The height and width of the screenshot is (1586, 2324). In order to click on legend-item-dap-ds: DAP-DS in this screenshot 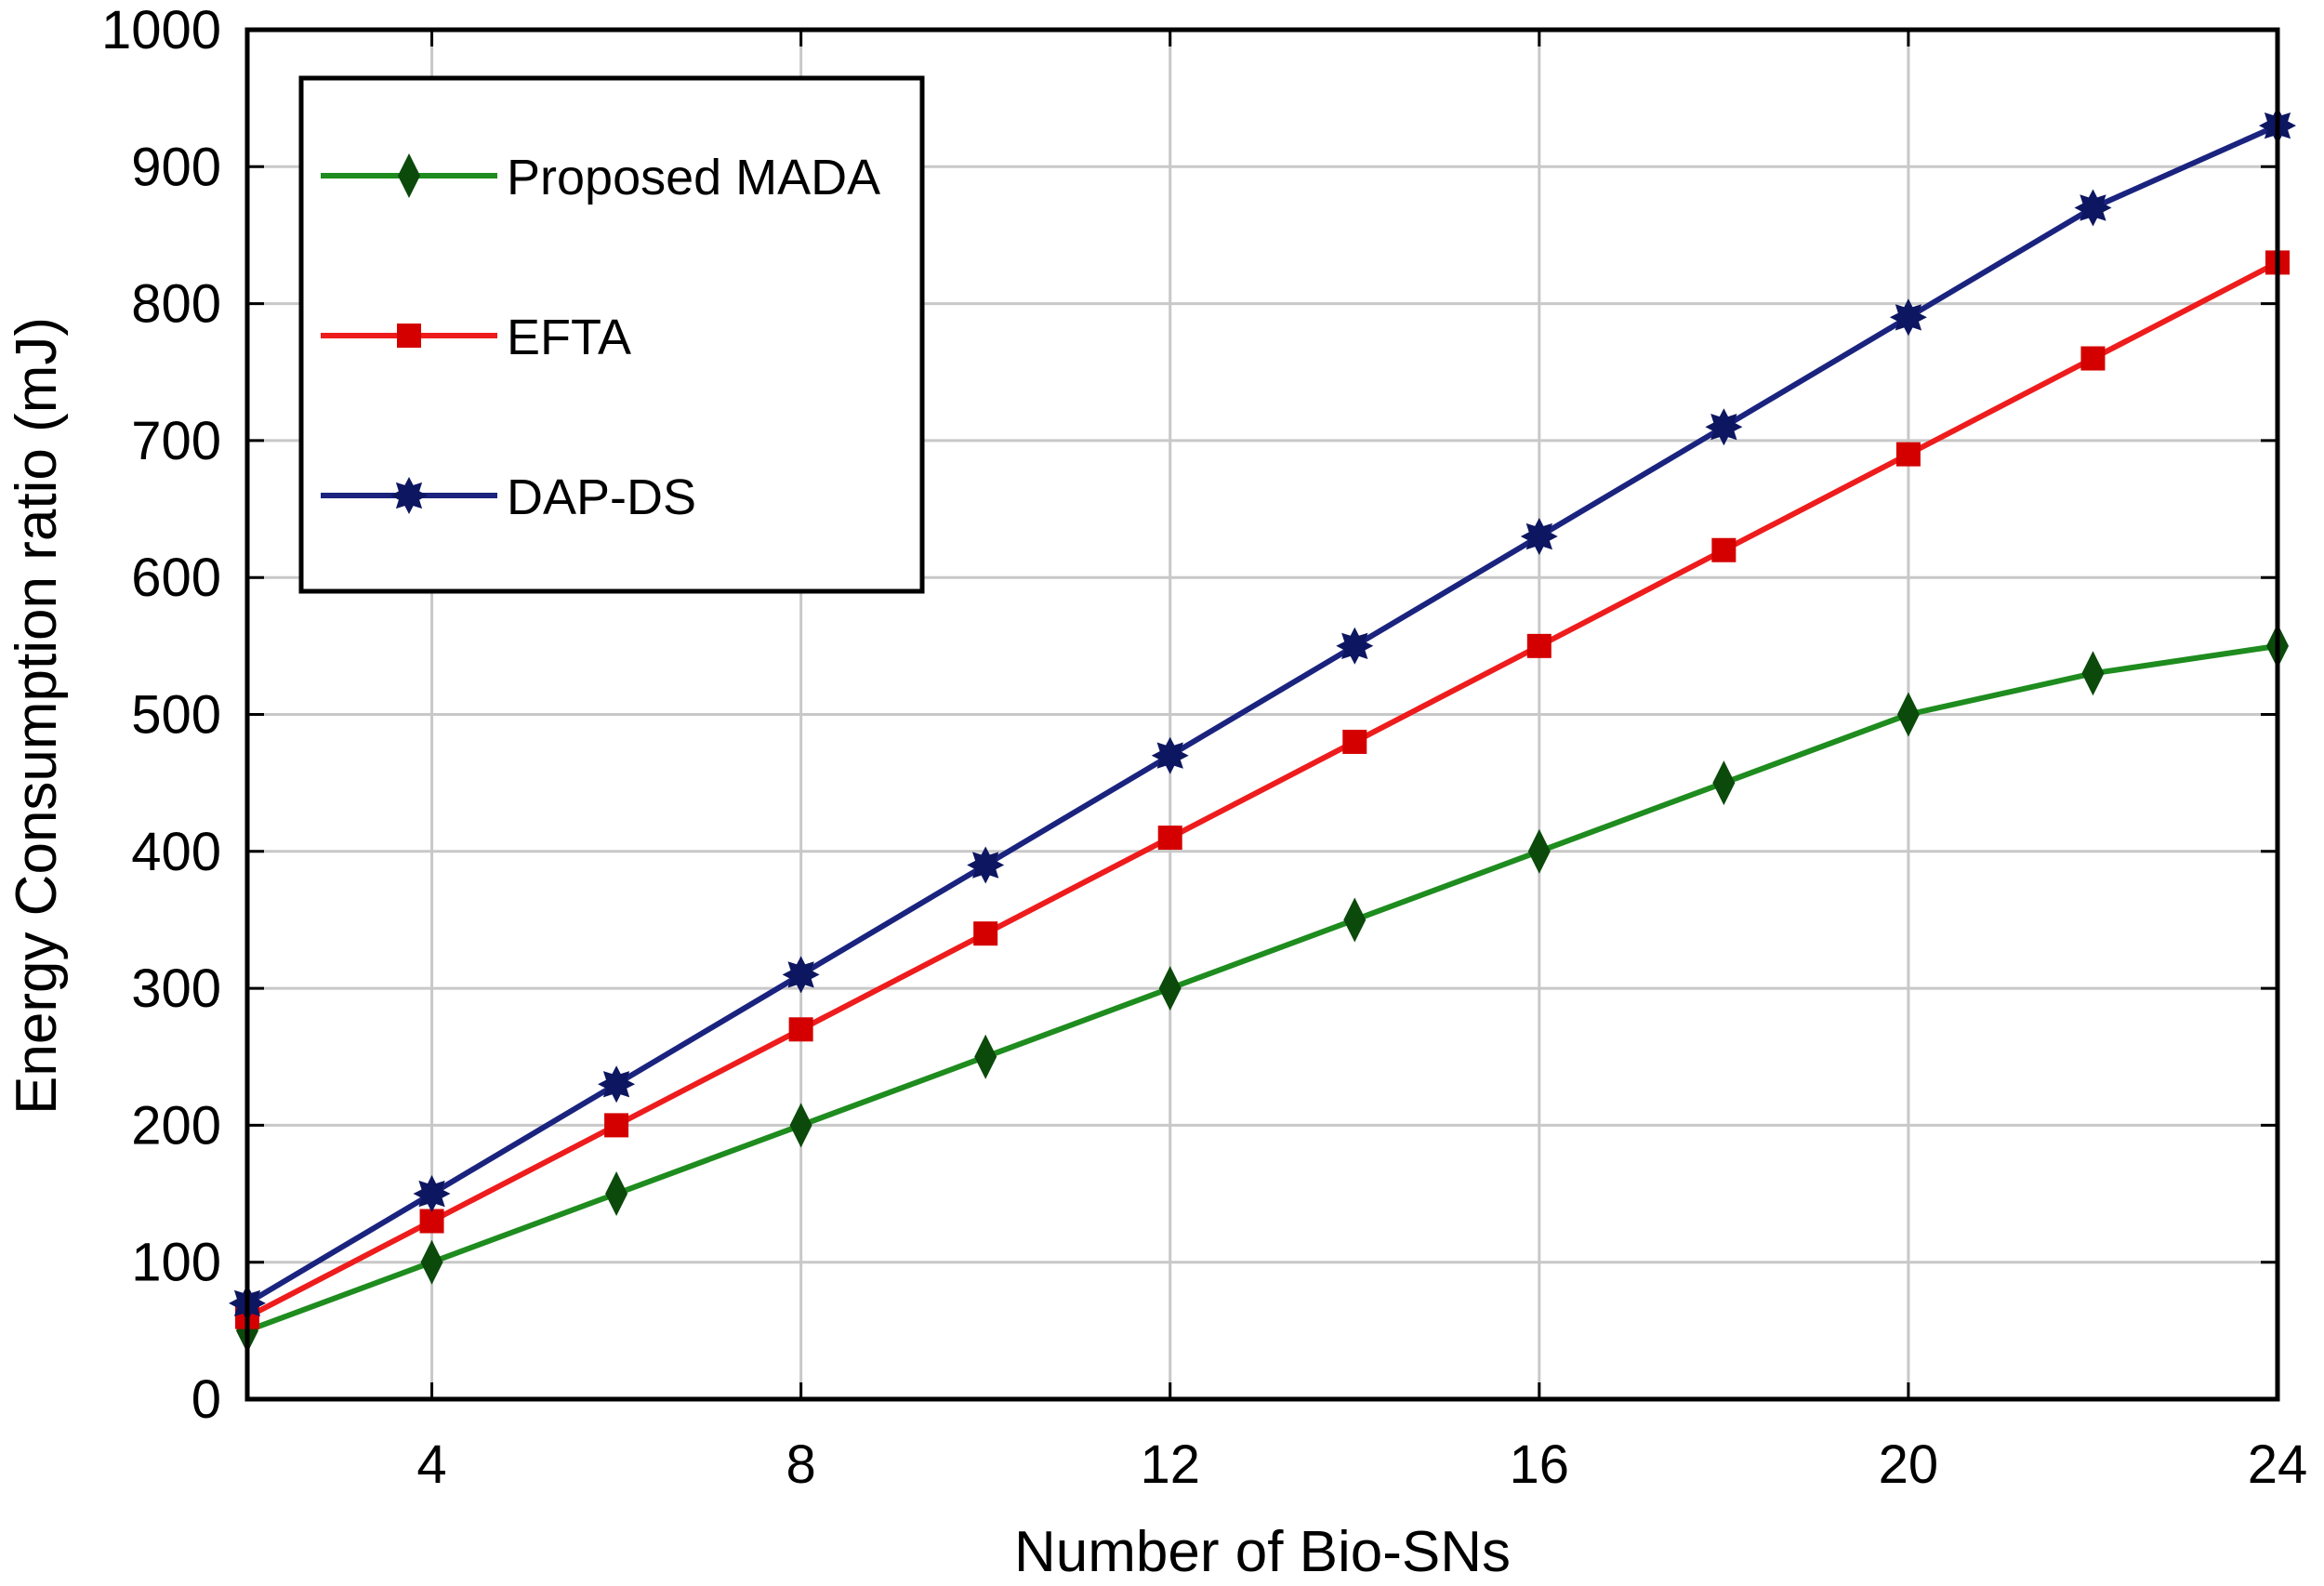, I will do `click(508, 497)`.